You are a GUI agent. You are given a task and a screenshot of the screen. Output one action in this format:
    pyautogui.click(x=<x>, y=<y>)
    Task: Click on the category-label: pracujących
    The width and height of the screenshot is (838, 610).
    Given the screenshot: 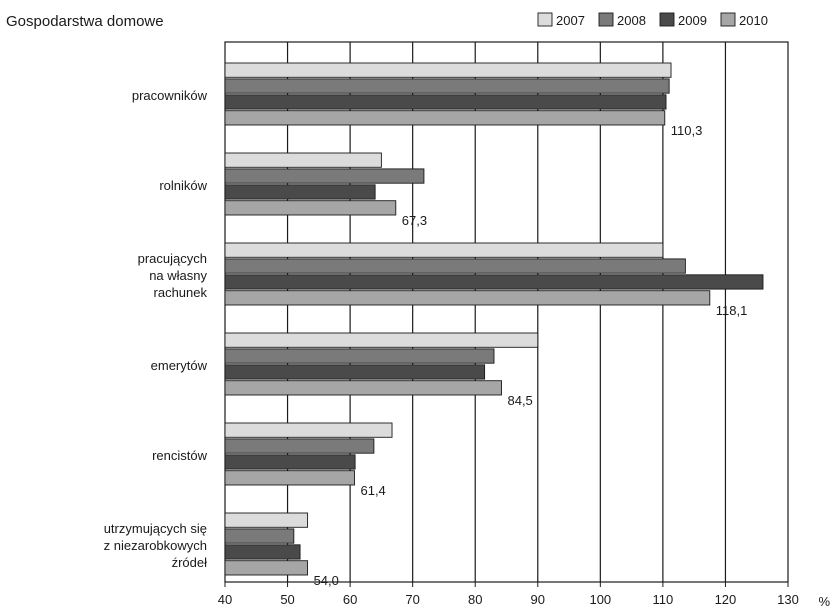 What is the action you would take?
    pyautogui.click(x=172, y=258)
    